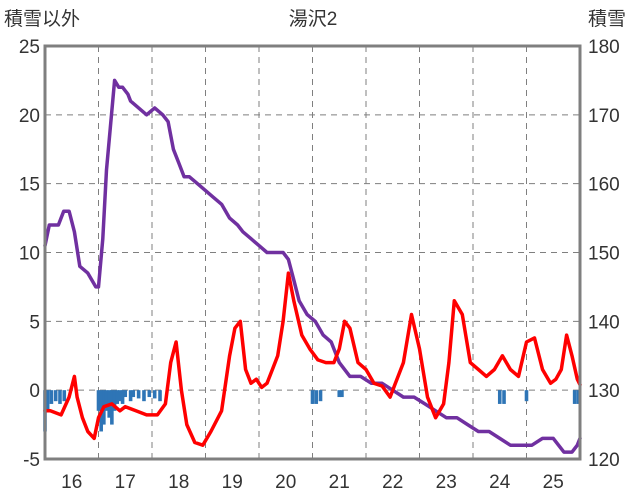 The height and width of the screenshot is (501, 636). What do you see at coordinates (34, 391) in the screenshot?
I see `left-tick-label: 0` at bounding box center [34, 391].